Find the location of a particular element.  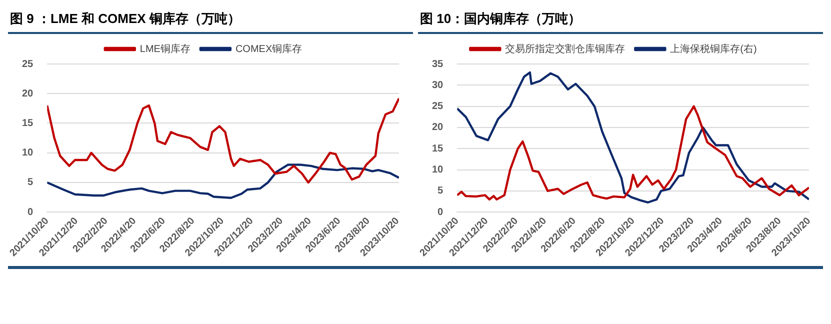

legend-label: COMEX铜库存 is located at coordinates (268, 48).